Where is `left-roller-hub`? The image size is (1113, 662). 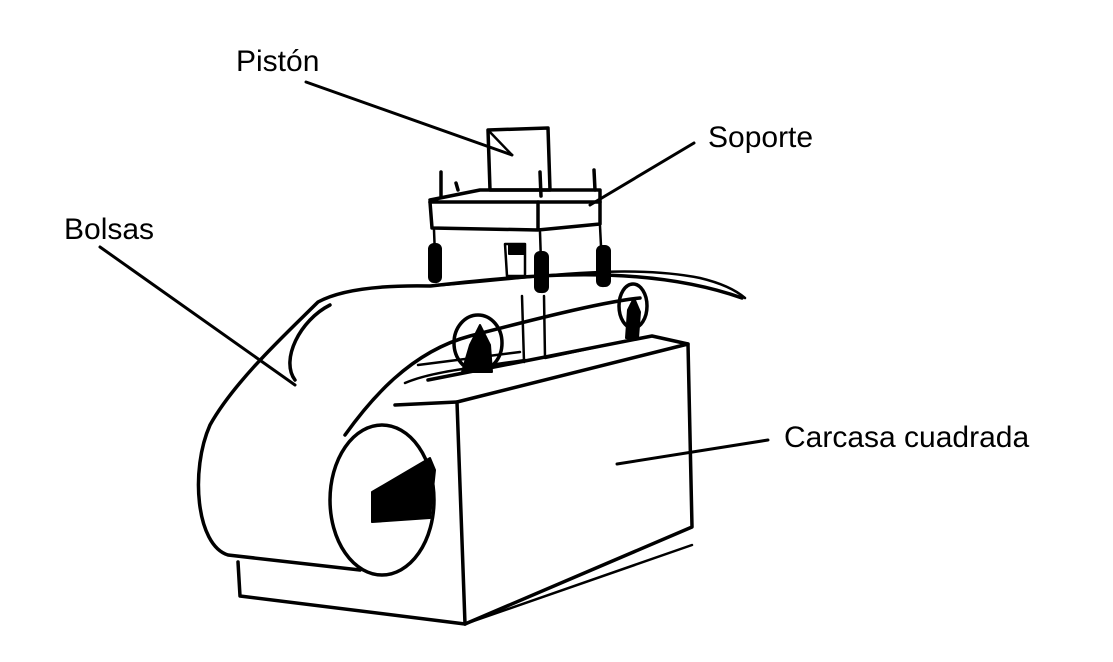
left-roller-hub is located at coordinates (403, 490).